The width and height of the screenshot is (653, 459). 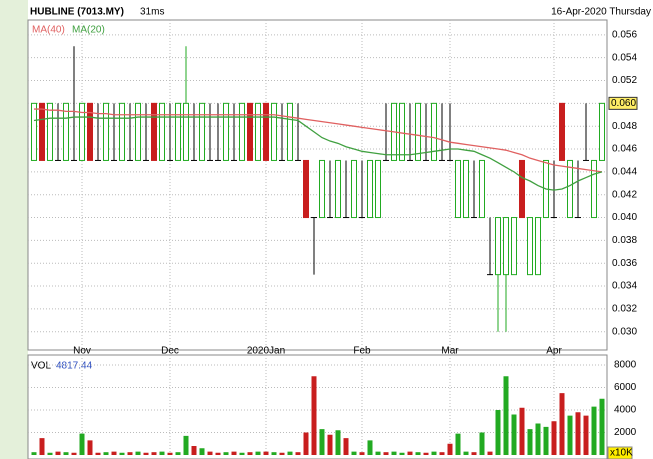 I want to click on last-price-label: 0.060, so click(x=623, y=103).